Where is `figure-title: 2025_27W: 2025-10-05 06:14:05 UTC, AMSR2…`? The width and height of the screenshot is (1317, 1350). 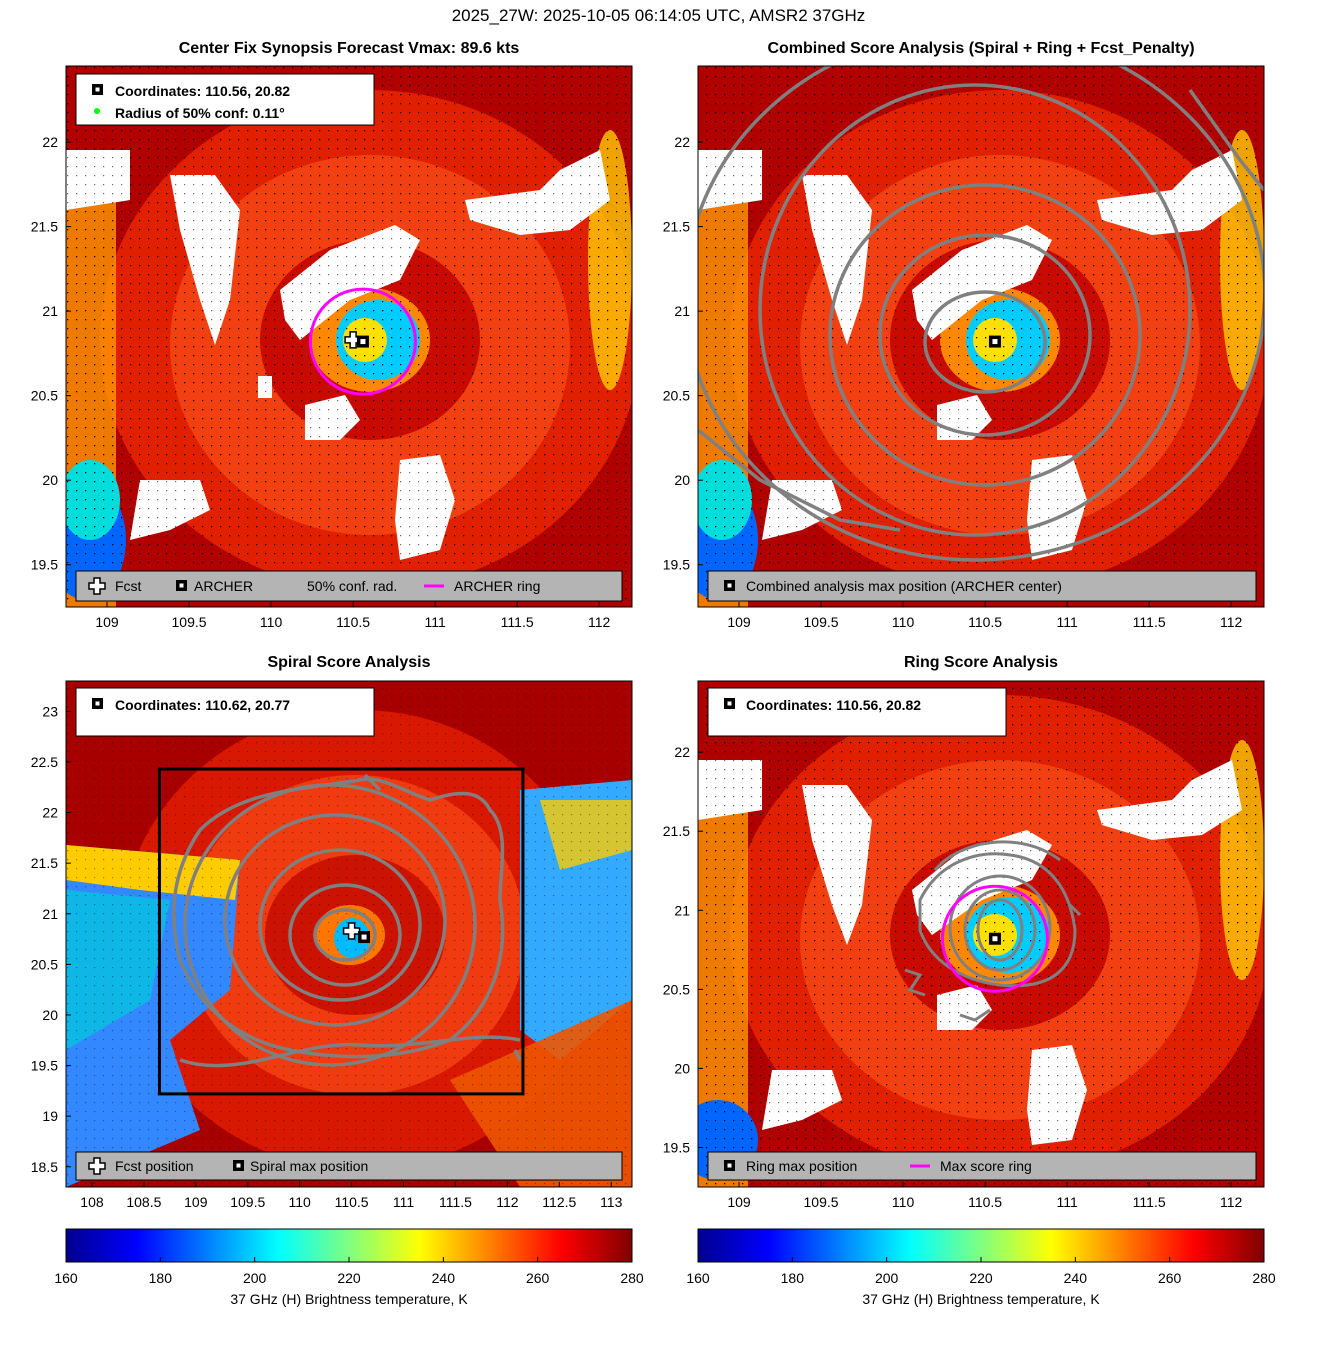
figure-title: 2025_27W: 2025-10-05 06:14:05 UTC, AMSR2… is located at coordinates (658, 15).